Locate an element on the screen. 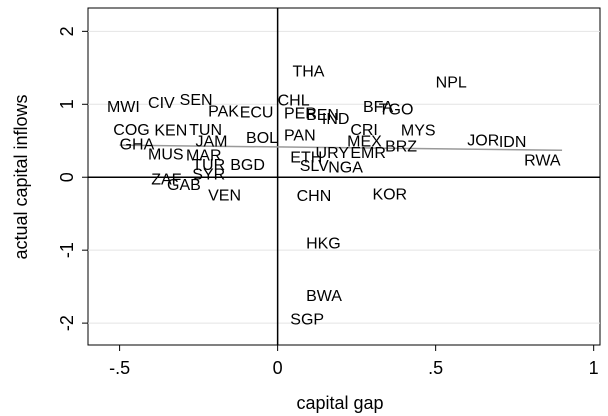 This screenshot has width=608, height=416. point-label: COG is located at coordinates (131, 130).